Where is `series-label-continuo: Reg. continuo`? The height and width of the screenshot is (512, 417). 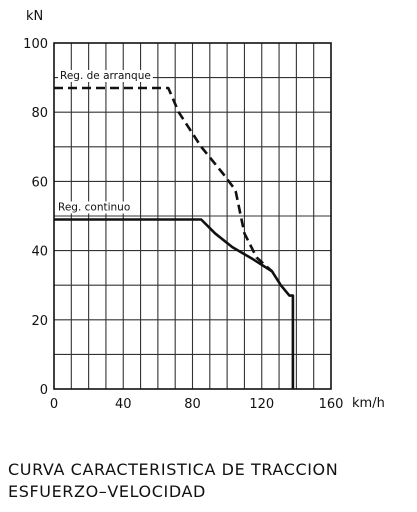 series-label-continuo: Reg. continuo is located at coordinates (94, 207).